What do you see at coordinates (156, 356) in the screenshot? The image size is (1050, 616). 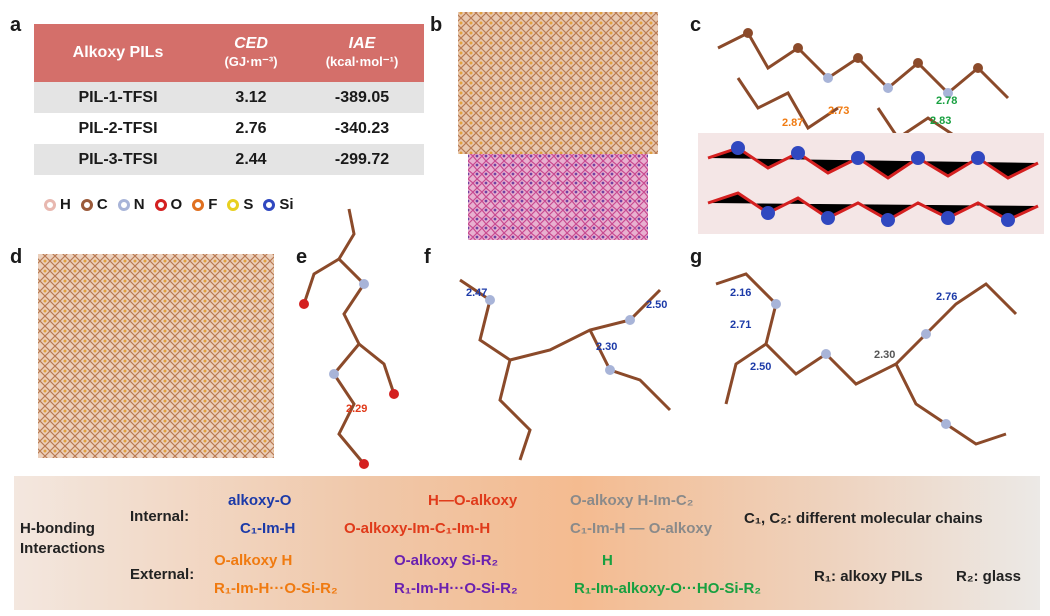 I see `panel-d-bulk-box` at bounding box center [156, 356].